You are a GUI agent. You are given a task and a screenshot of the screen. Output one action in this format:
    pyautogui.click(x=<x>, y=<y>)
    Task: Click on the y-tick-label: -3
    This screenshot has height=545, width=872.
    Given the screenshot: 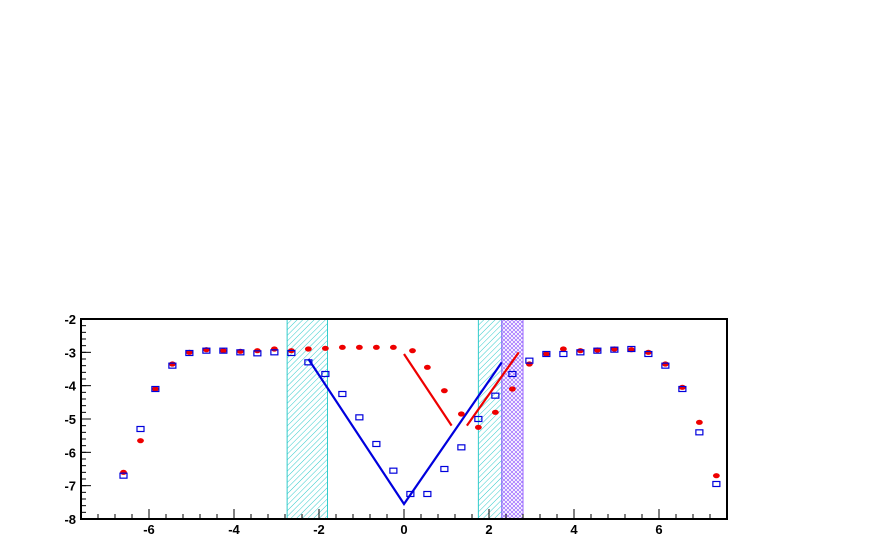 What is the action you would take?
    pyautogui.click(x=70, y=352)
    